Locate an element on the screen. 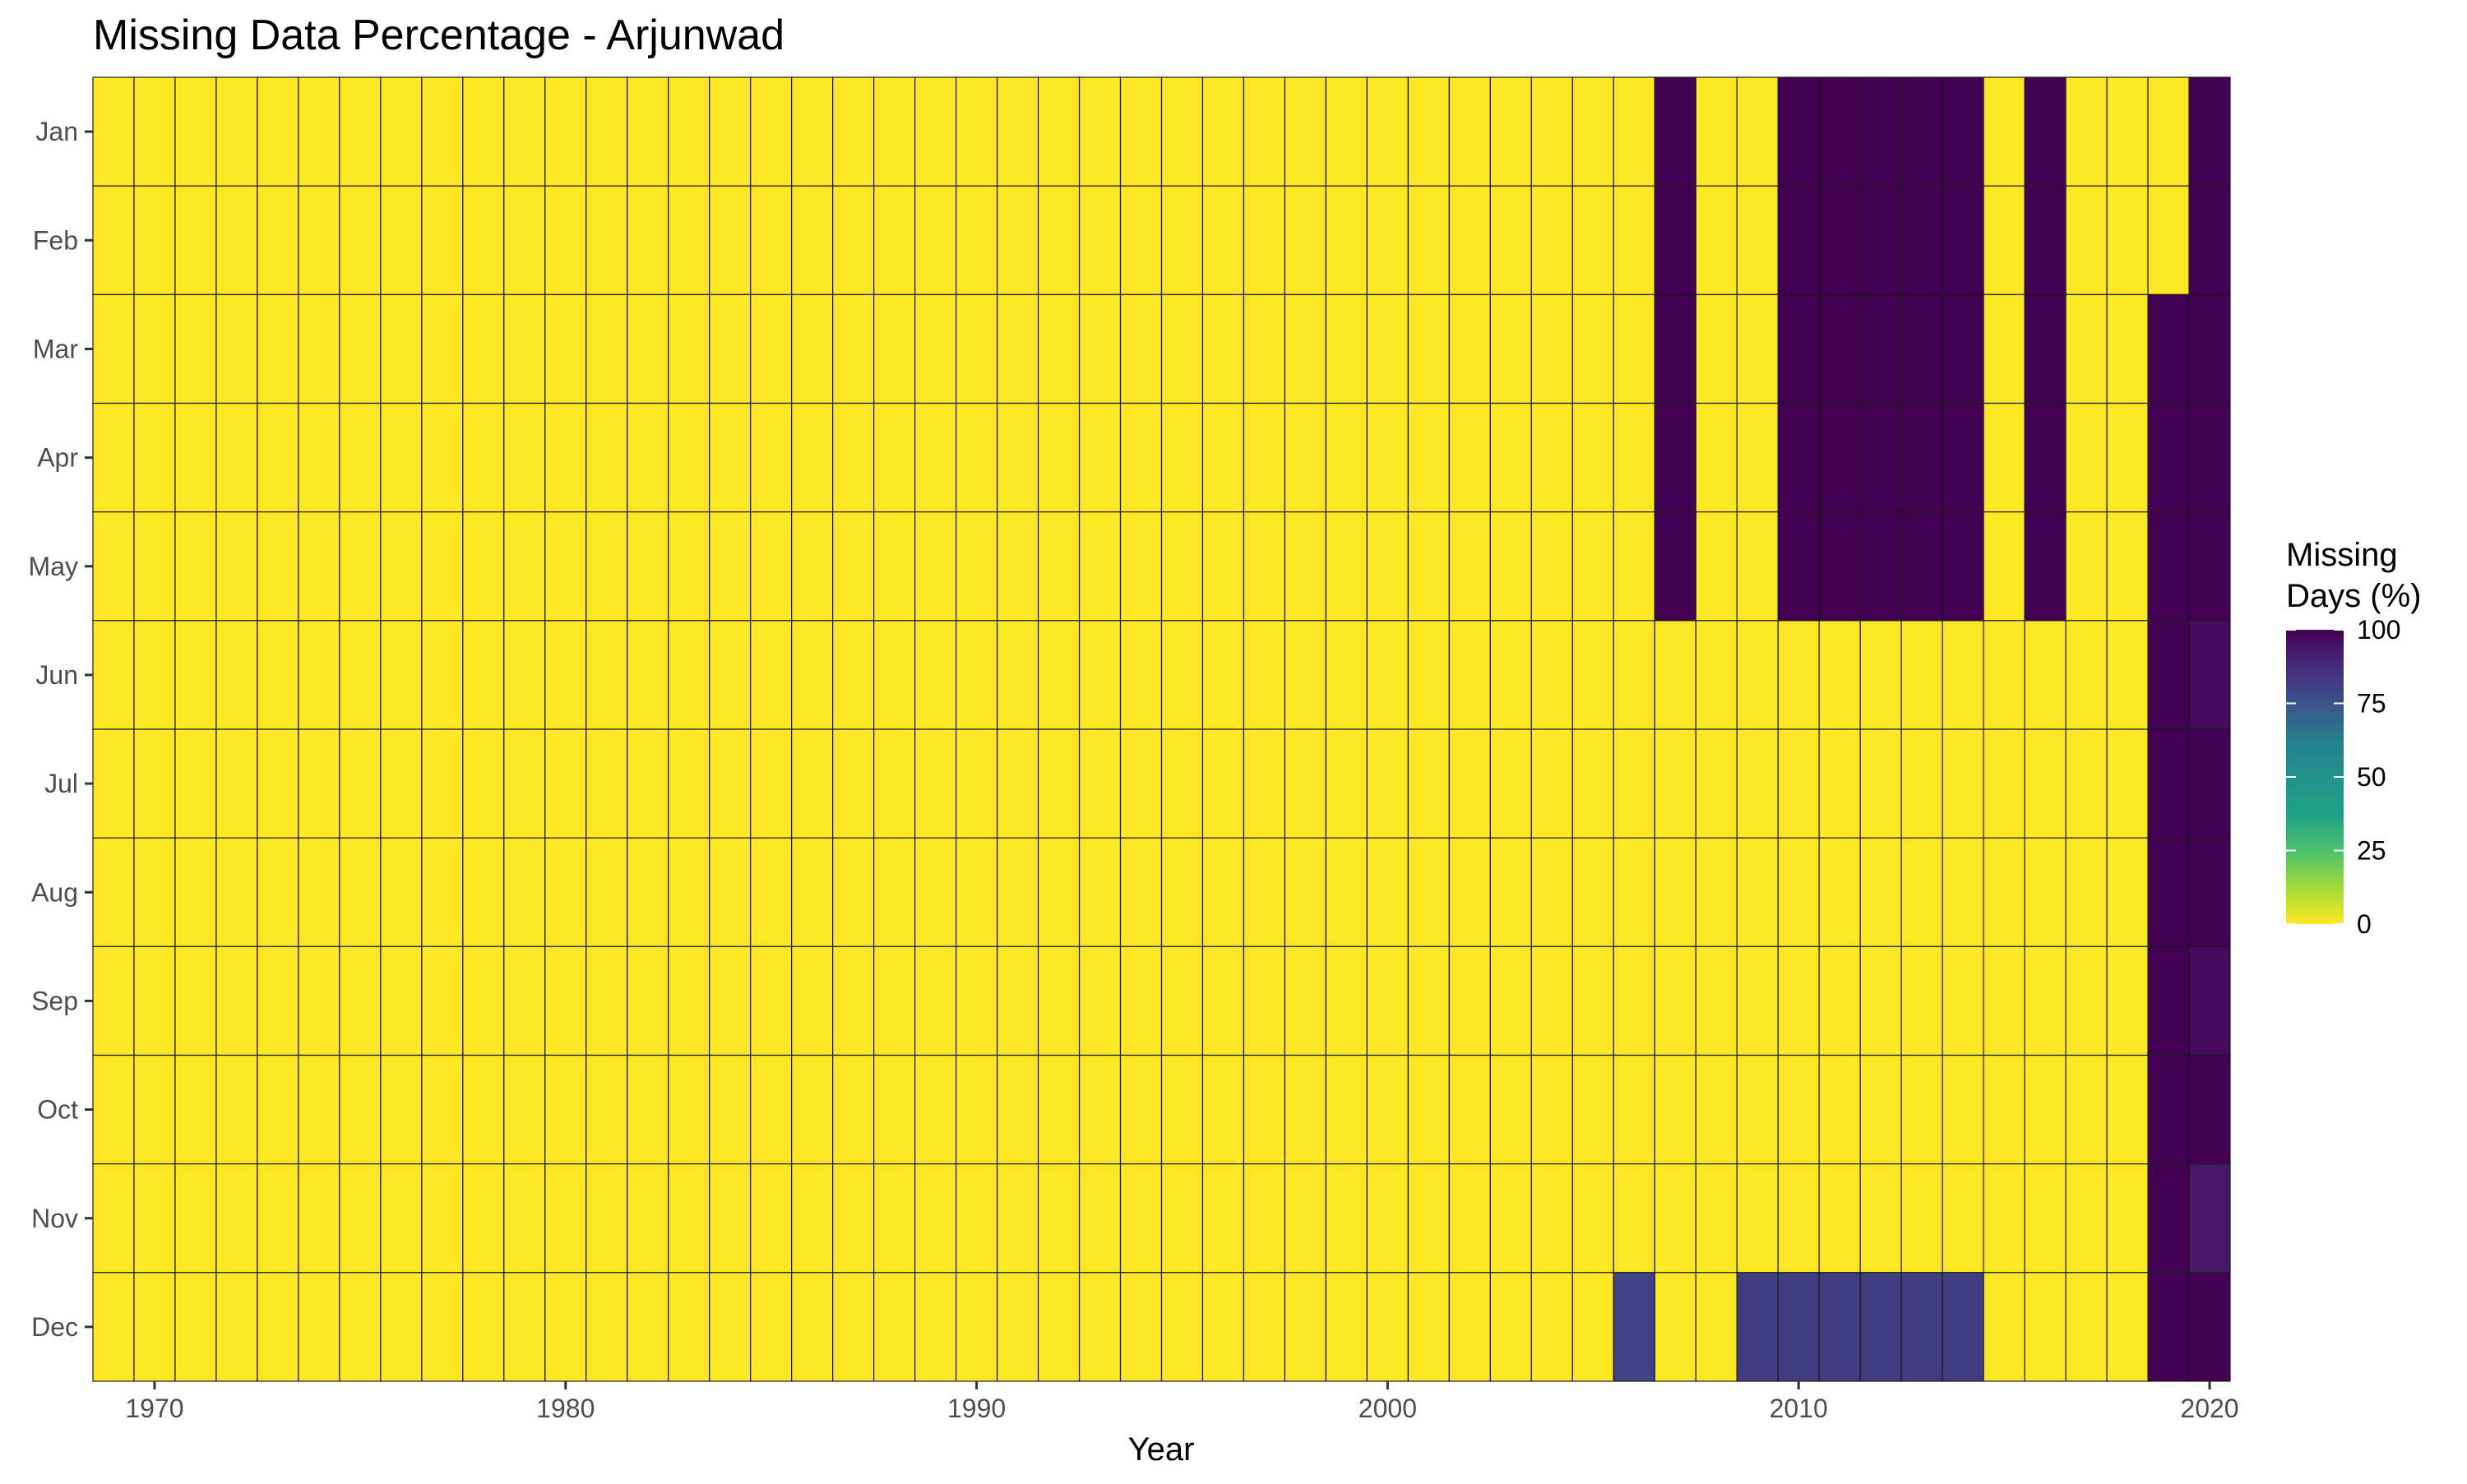 The height and width of the screenshot is (1484, 2467). legend-tick-label: 75 is located at coordinates (2372, 704).